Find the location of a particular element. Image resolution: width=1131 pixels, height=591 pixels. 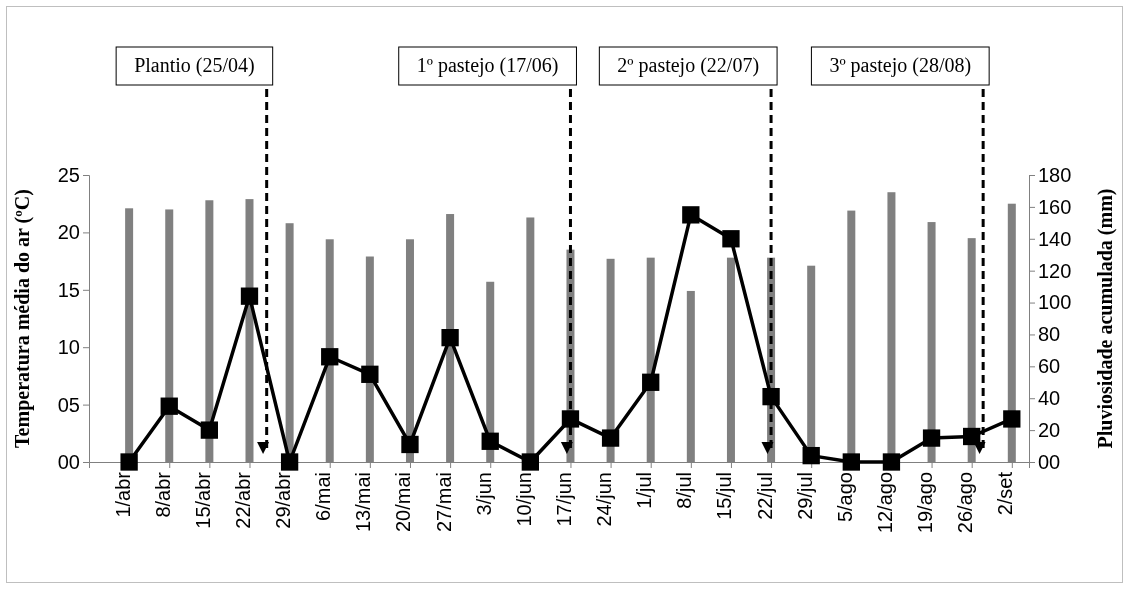

y-tick-label: 10 is located at coordinates (68, 347).